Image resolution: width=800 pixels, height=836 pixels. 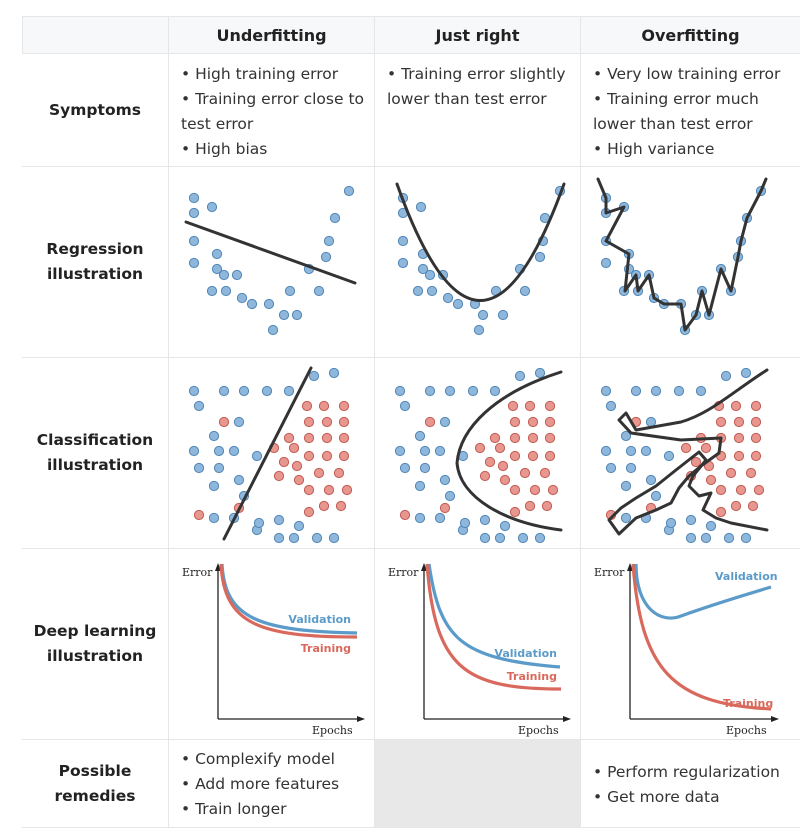 I want to click on row-label-line: Deep learning, so click(x=95, y=631).